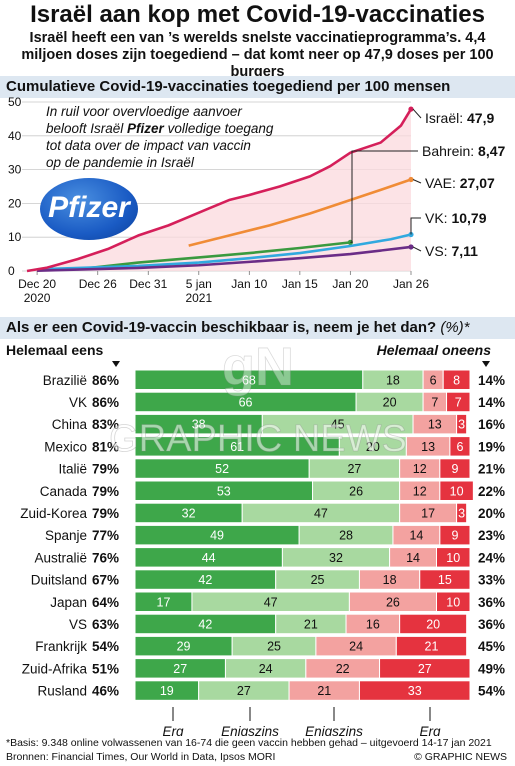 Image resolution: width=515 pixels, height=766 pixels. What do you see at coordinates (249, 380) in the screenshot?
I see `bar-value: 68` at bounding box center [249, 380].